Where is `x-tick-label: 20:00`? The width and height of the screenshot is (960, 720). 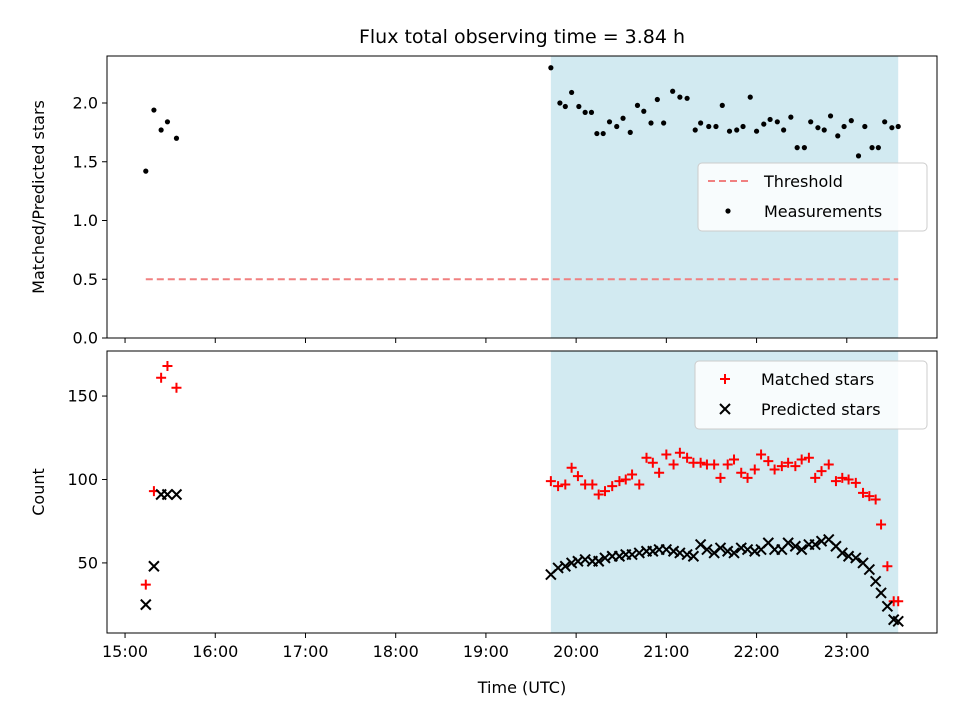
x-tick-label: 20:00 is located at coordinates (576, 651).